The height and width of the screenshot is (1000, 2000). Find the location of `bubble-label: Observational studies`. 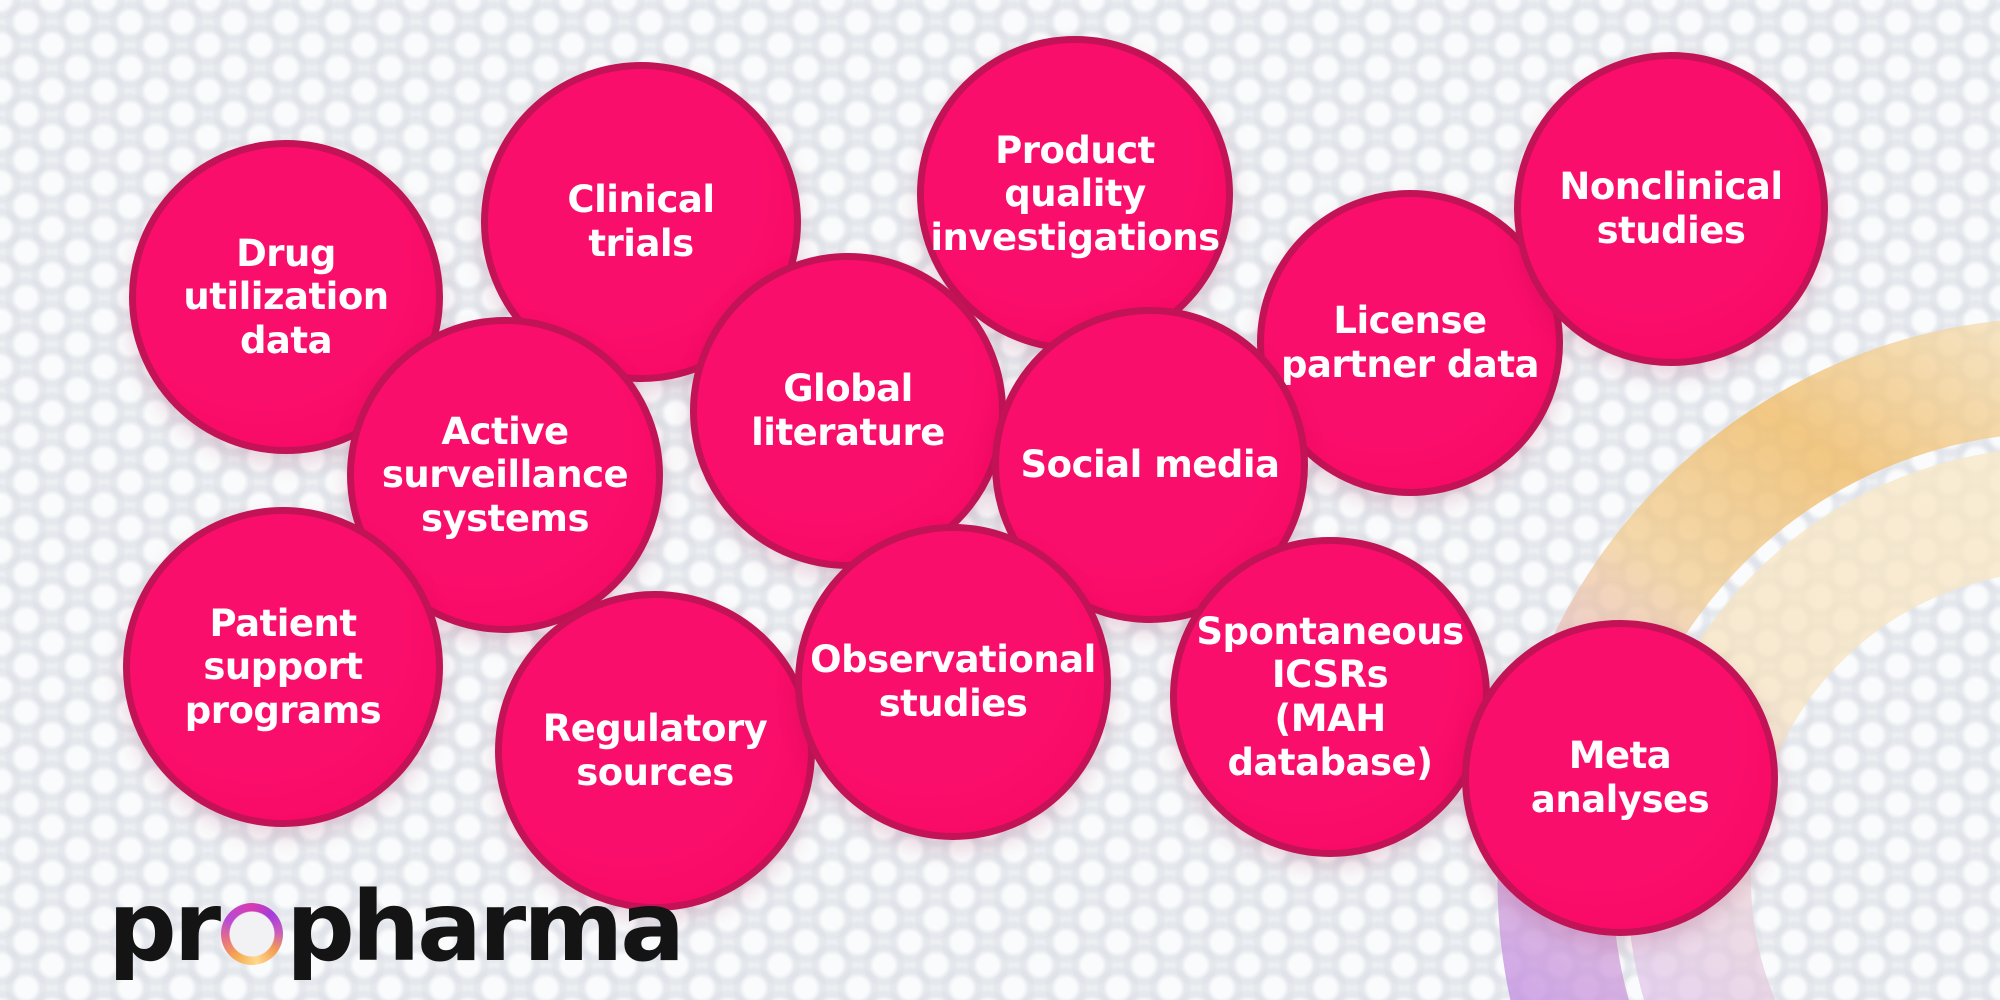

bubble-label: Observational studies is located at coordinates (953, 681).